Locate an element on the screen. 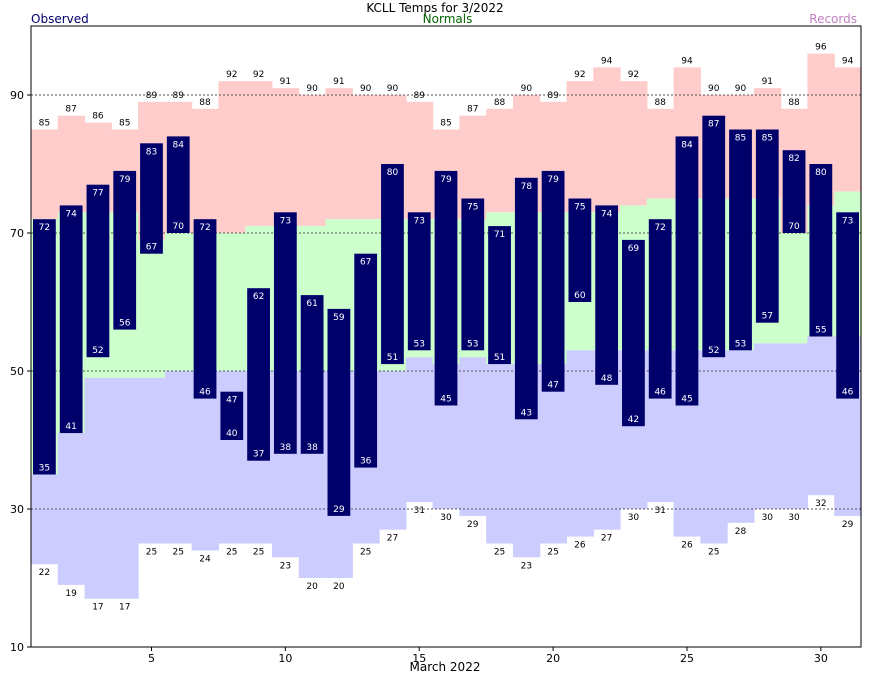 The height and width of the screenshot is (676, 870). observed-high-label: 80 is located at coordinates (821, 173).